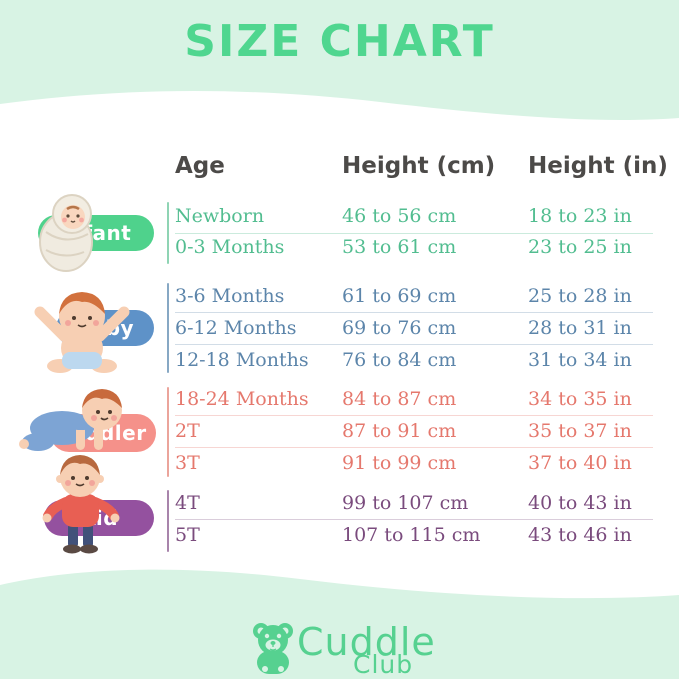  I want to click on crawling-toddler-illustration, so click(70, 420).